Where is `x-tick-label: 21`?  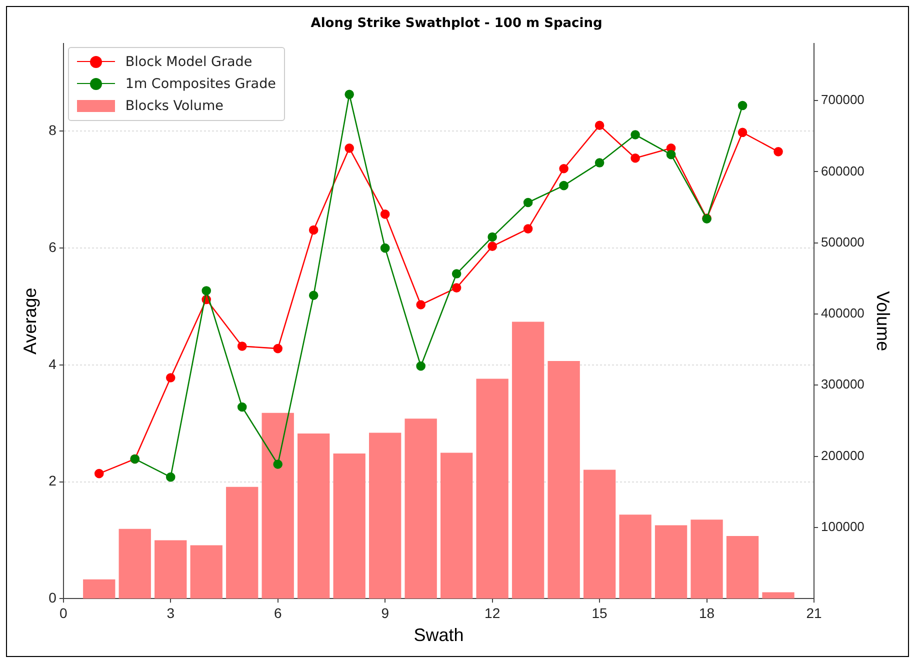 x-tick-label: 21 is located at coordinates (814, 612).